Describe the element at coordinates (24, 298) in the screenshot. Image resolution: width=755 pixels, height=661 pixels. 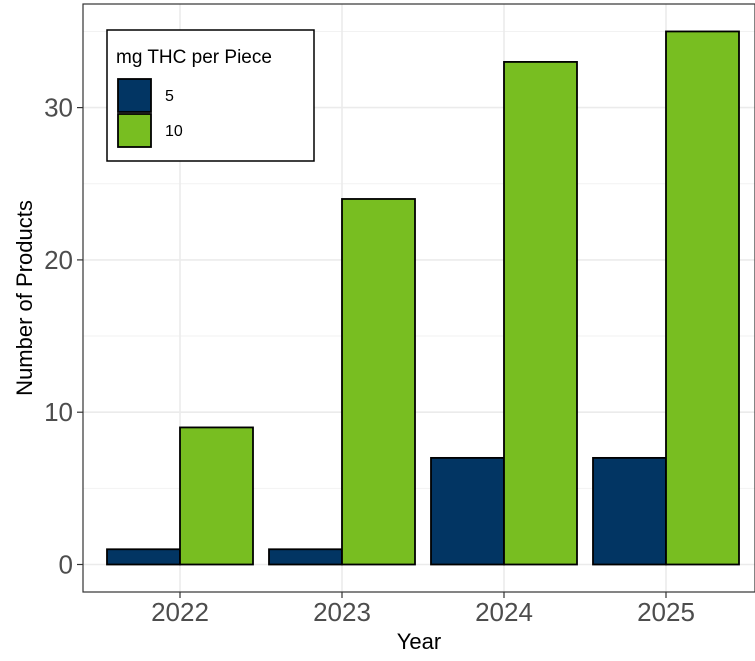
I see `y-axis-title: Number of Products` at that location.